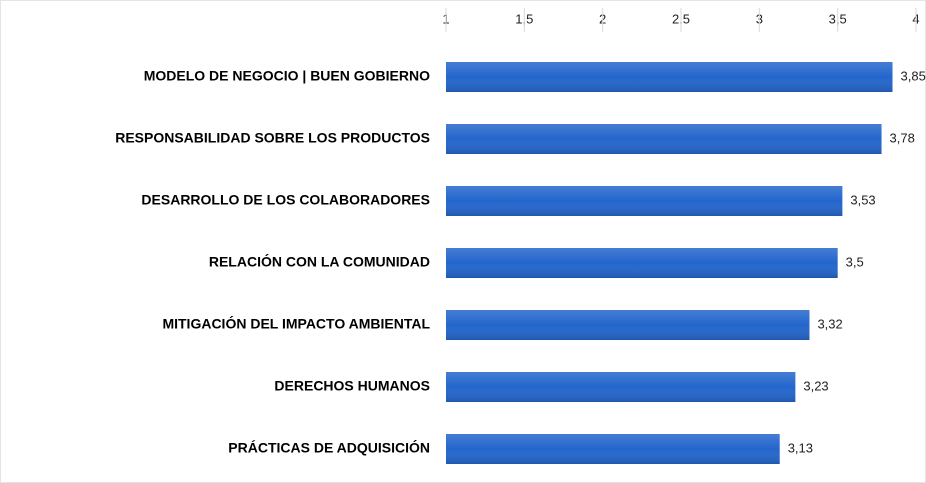 The width and height of the screenshot is (926, 483). Describe the element at coordinates (862, 199) in the screenshot. I see `value-label: 3,53` at that location.